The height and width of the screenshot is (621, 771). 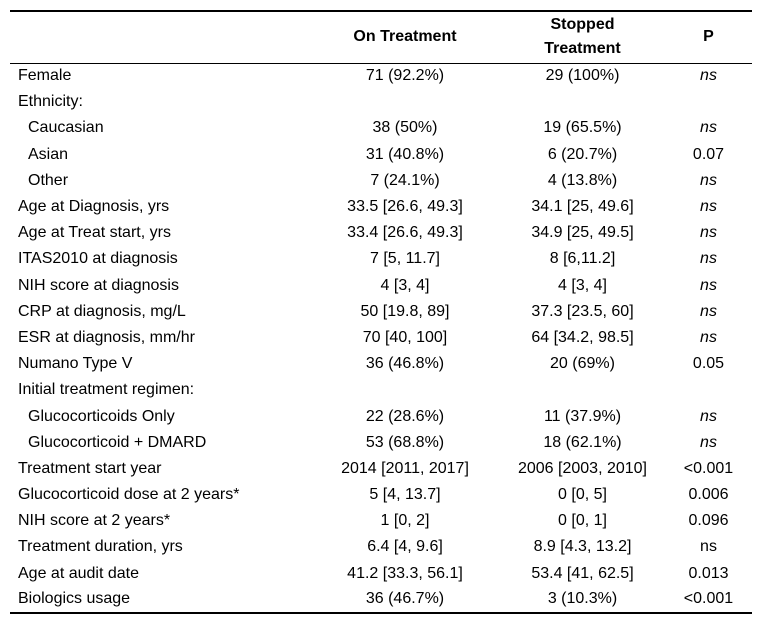 What do you see at coordinates (66, 128) in the screenshot?
I see `row-label: Caucasian` at bounding box center [66, 128].